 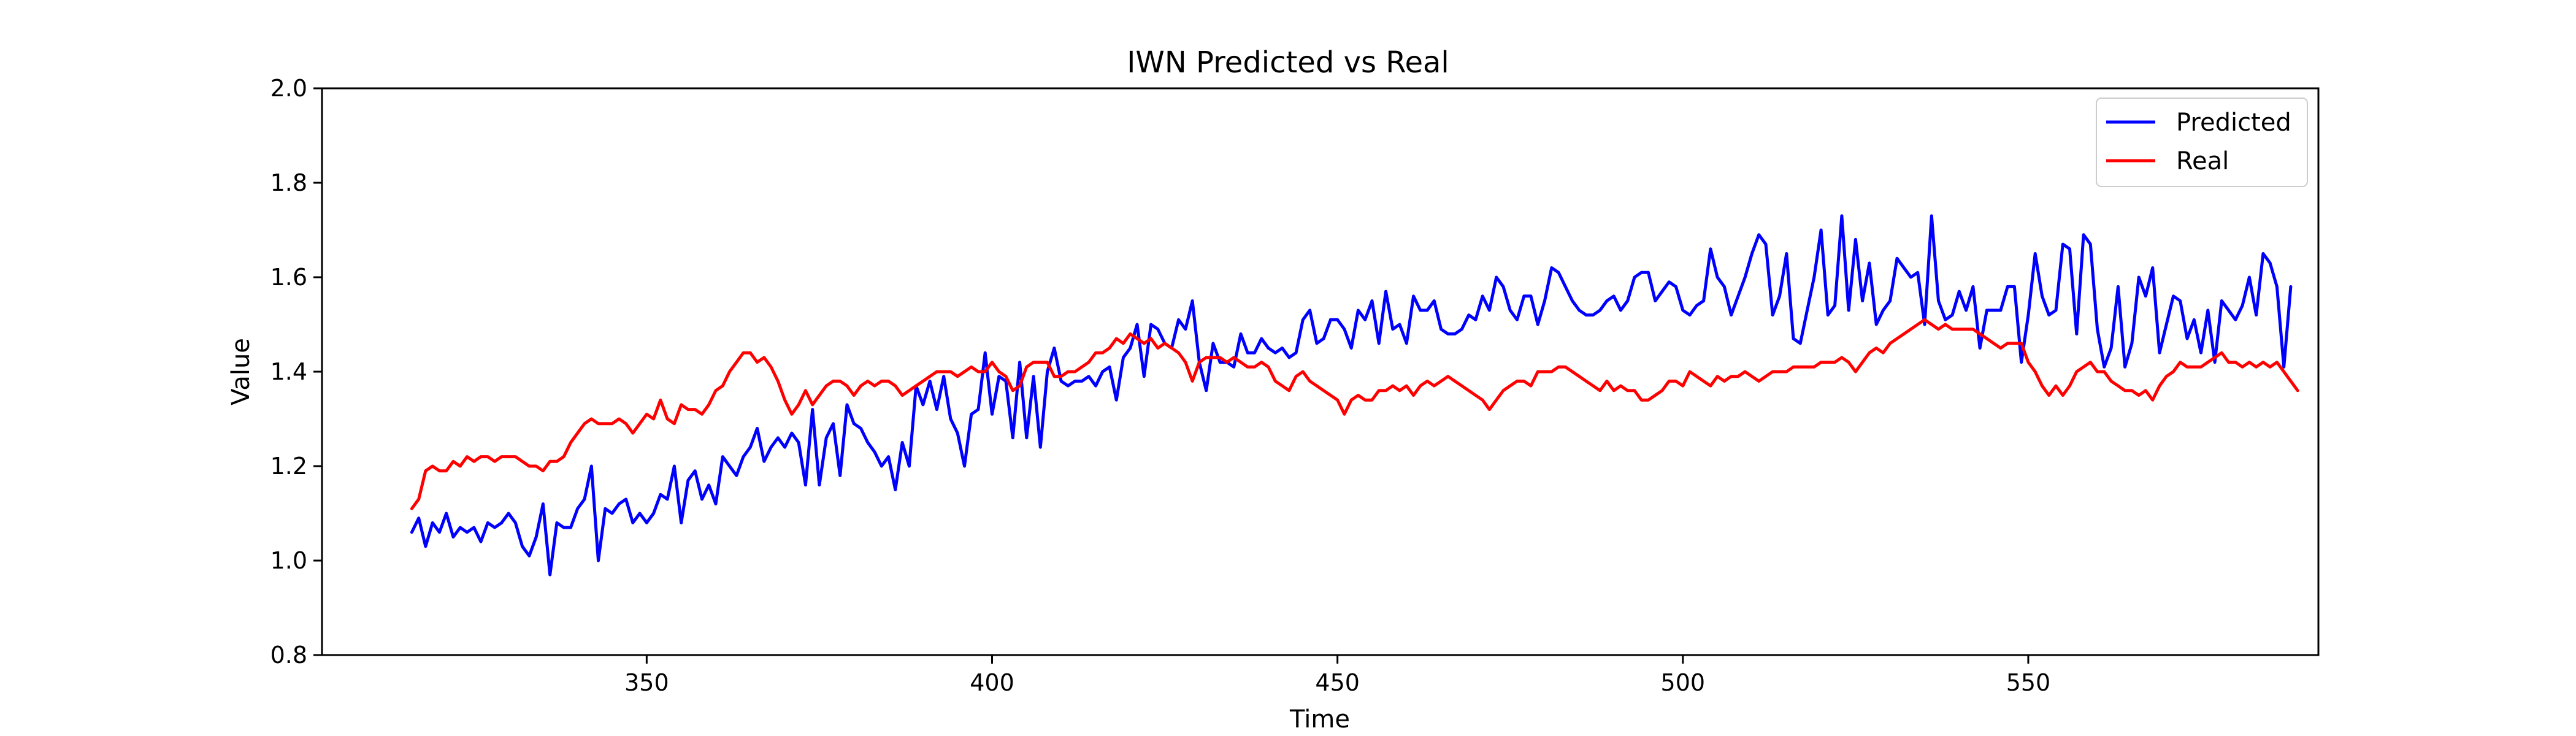 I want to click on y-tick-label: 2.0, so click(x=288, y=88).